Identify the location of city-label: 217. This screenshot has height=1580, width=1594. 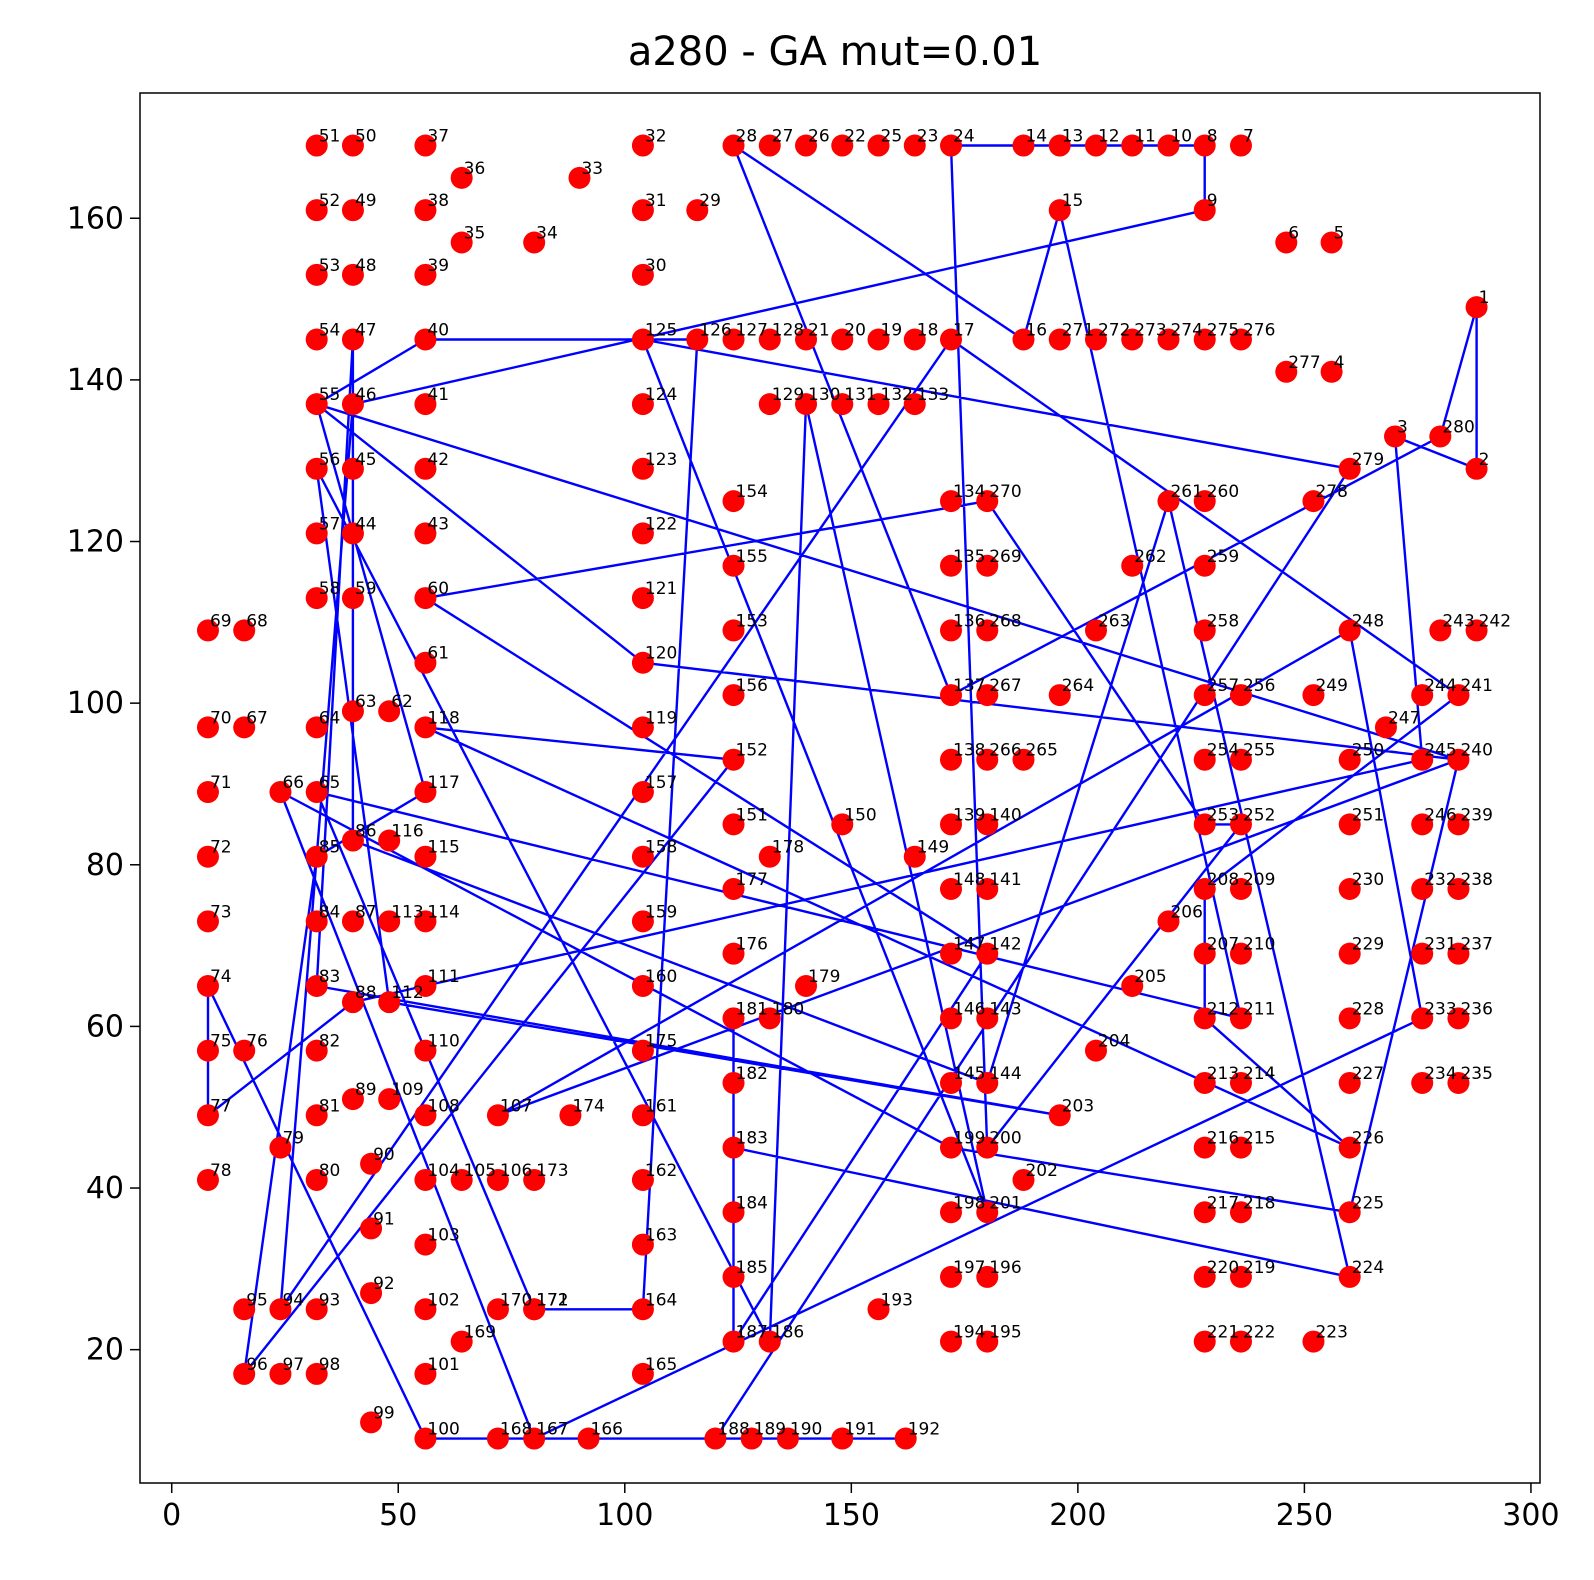
(1223, 1203).